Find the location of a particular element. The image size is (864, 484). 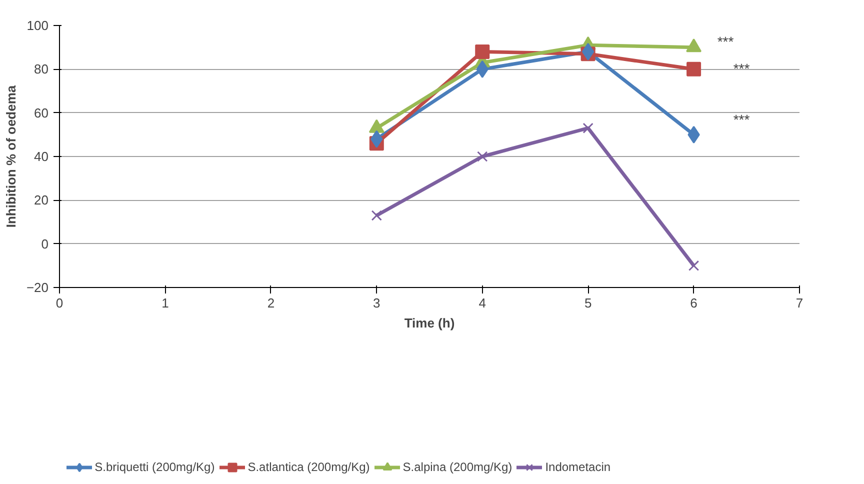

legend-label: S.briquetti (200mg/Kg) is located at coordinates (154, 467).